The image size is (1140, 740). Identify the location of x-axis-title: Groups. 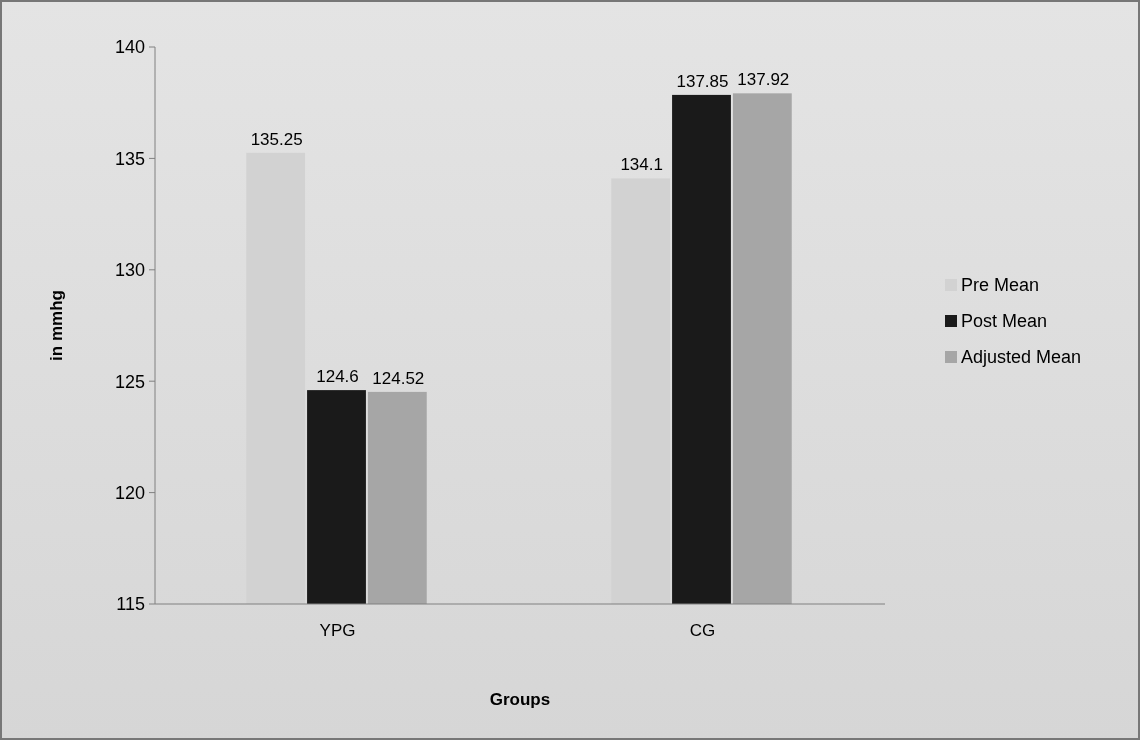
(520, 699).